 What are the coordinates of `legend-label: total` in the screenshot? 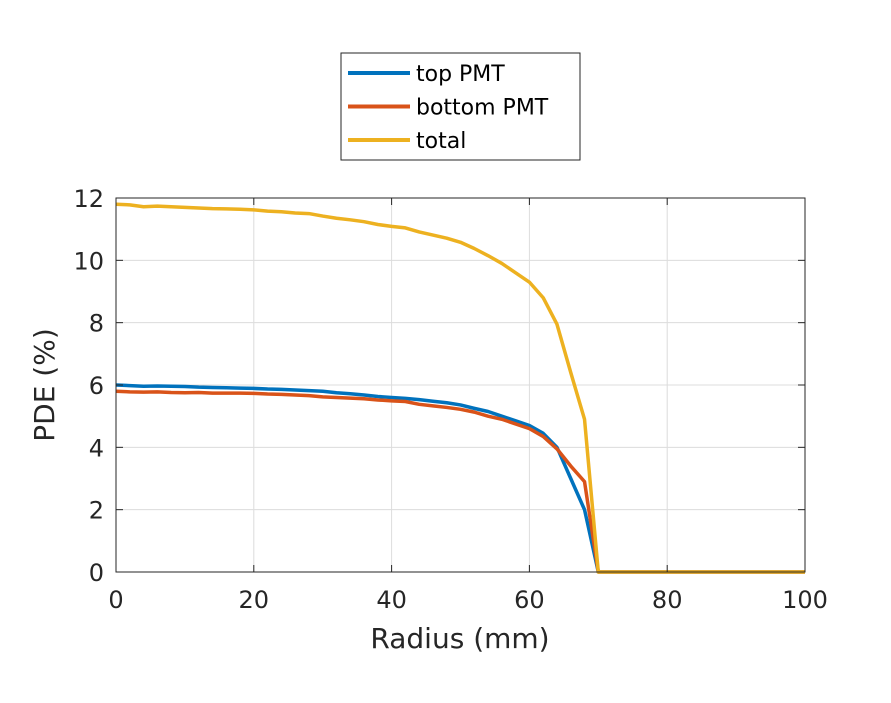 It's located at (441, 141).